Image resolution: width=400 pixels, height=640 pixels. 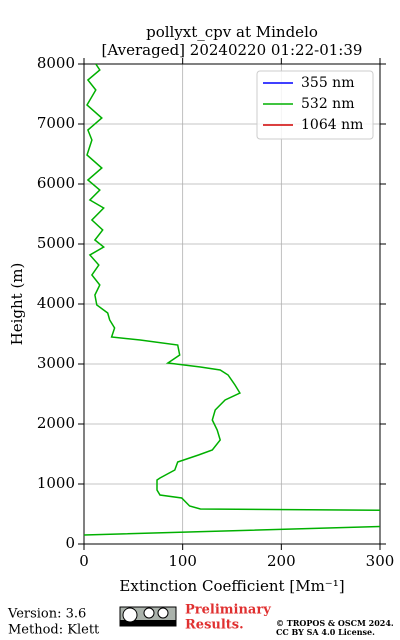 What do you see at coordinates (327, 104) in the screenshot?
I see `legend-label: 532 nm` at bounding box center [327, 104].